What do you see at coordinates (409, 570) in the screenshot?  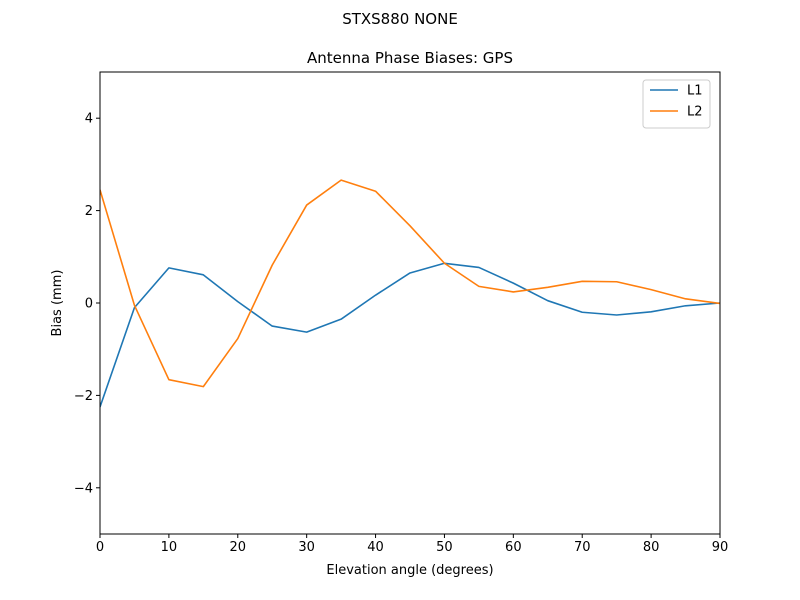 I see `x-axis-label: Elevation angle (degrees)` at bounding box center [409, 570].